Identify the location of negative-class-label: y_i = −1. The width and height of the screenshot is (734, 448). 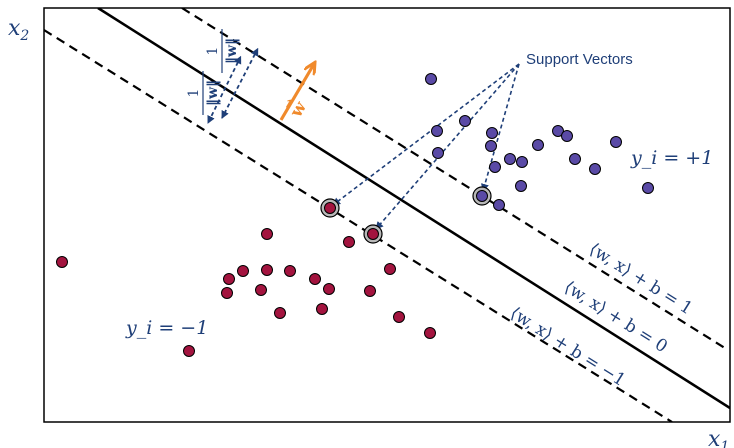
(166, 328).